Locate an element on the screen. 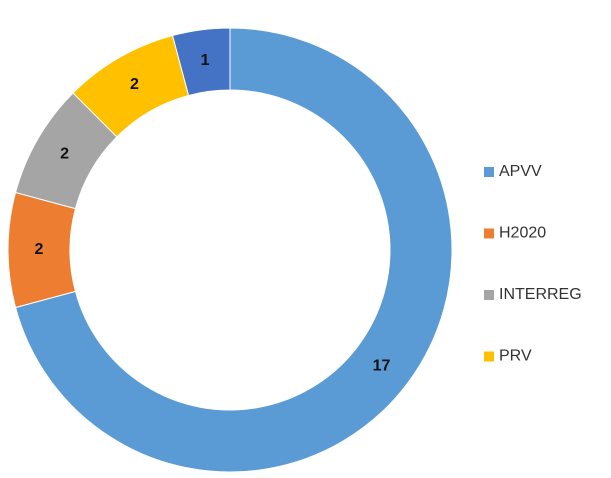 The image size is (611, 478). legend-label: APVV is located at coordinates (520, 171).